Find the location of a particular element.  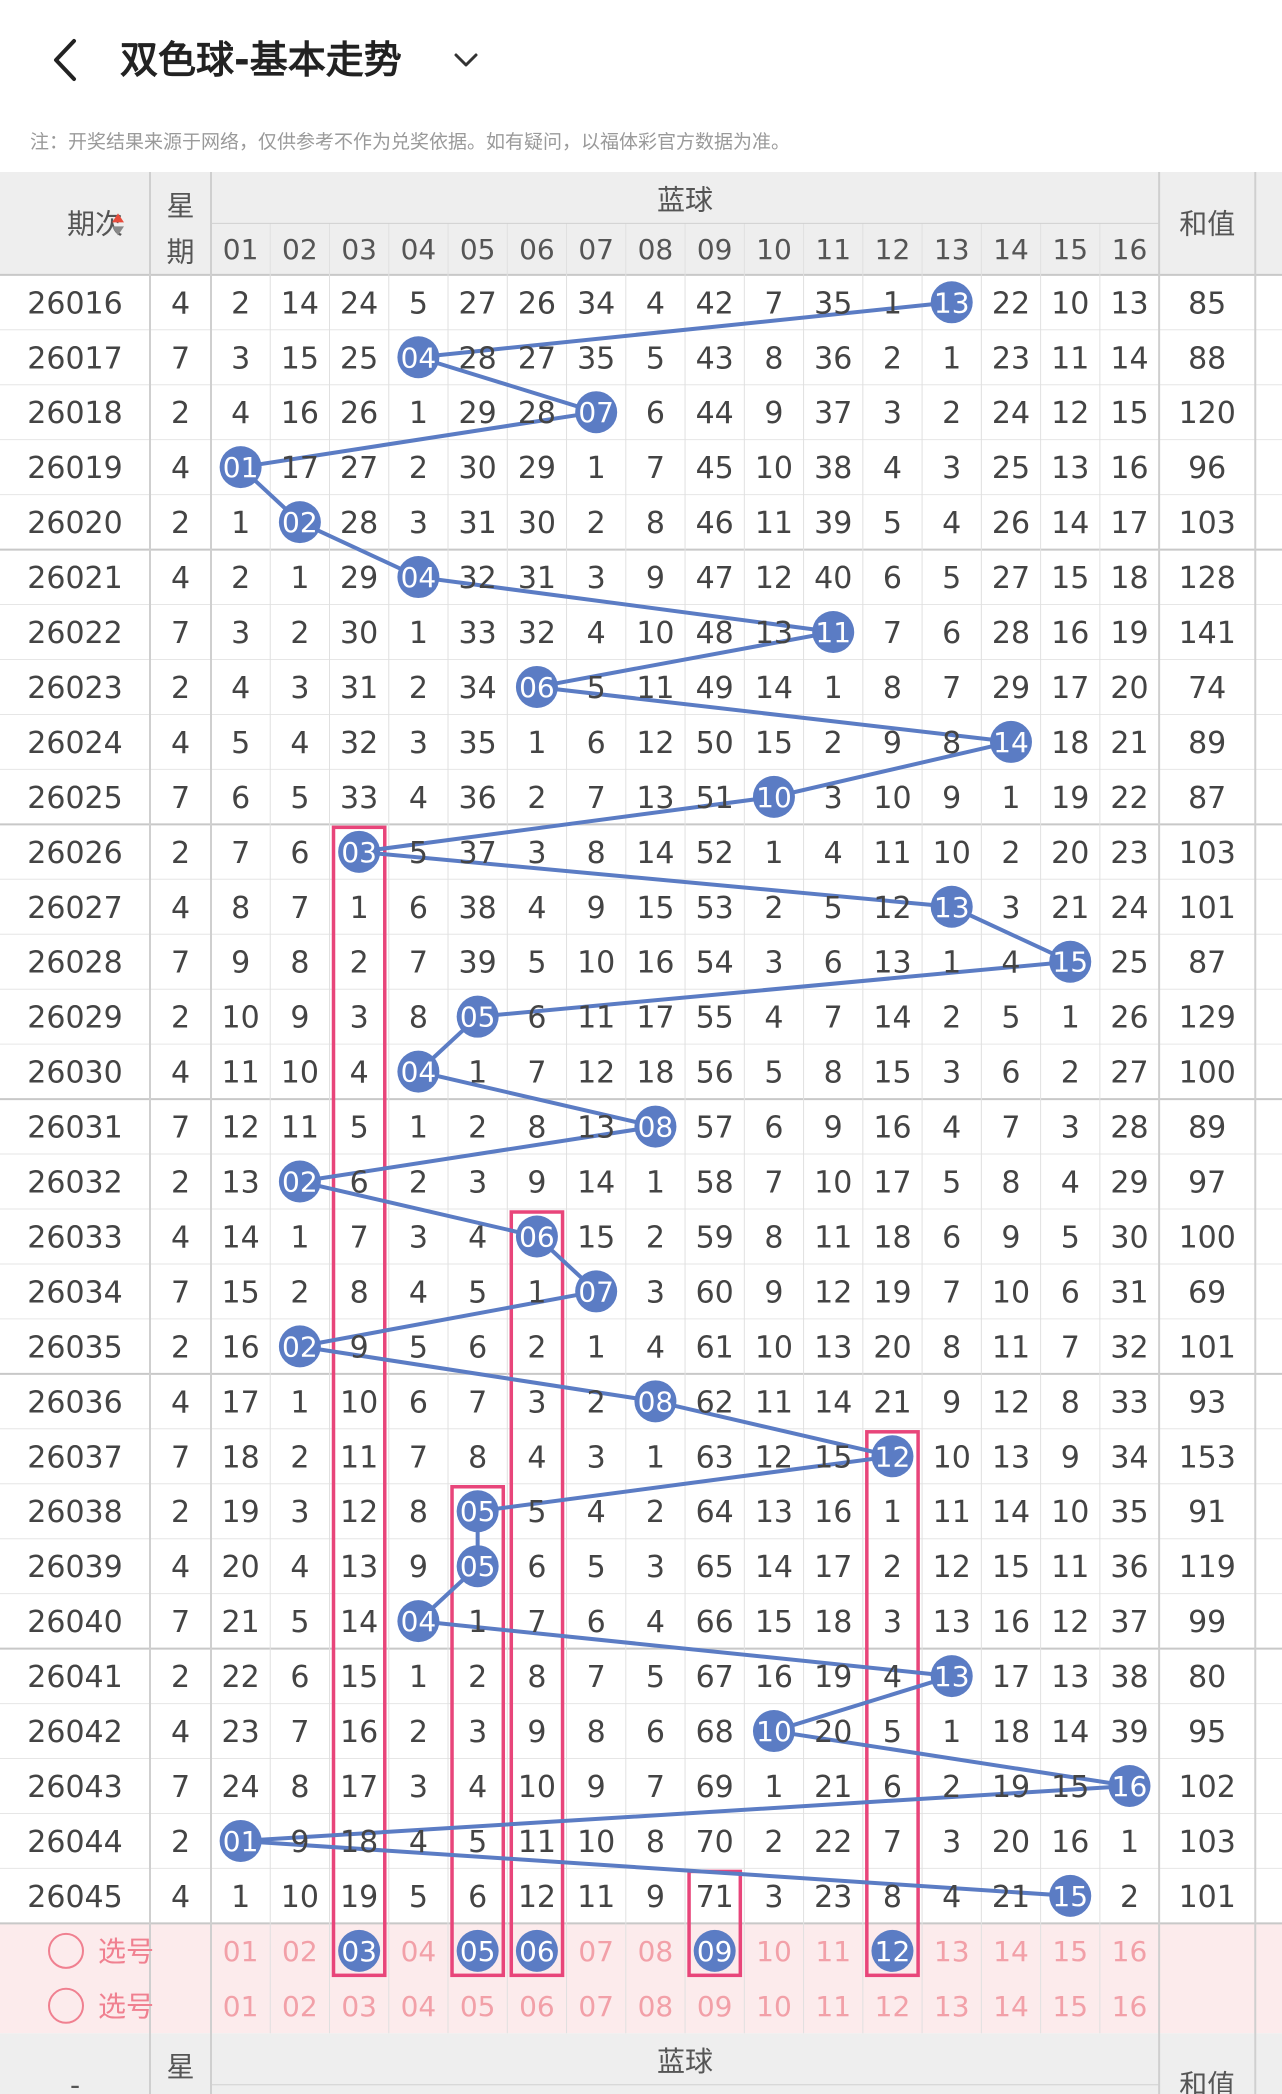

omission-cell: 5 is located at coordinates (477, 1842).